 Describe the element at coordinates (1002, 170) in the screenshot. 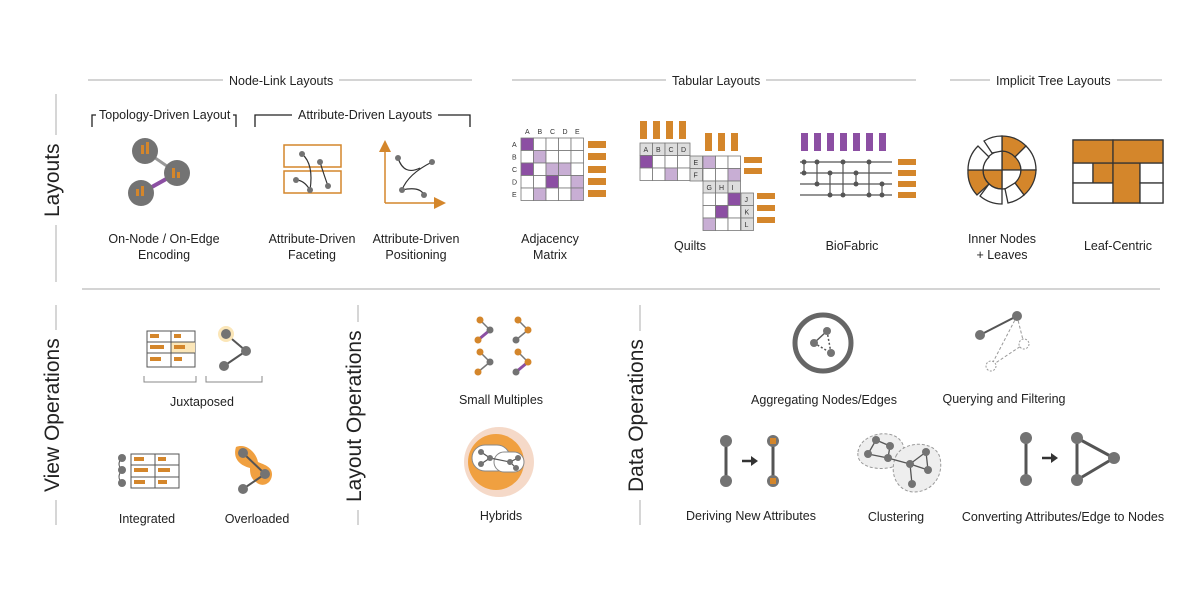

I see `sunburst-icon` at that location.